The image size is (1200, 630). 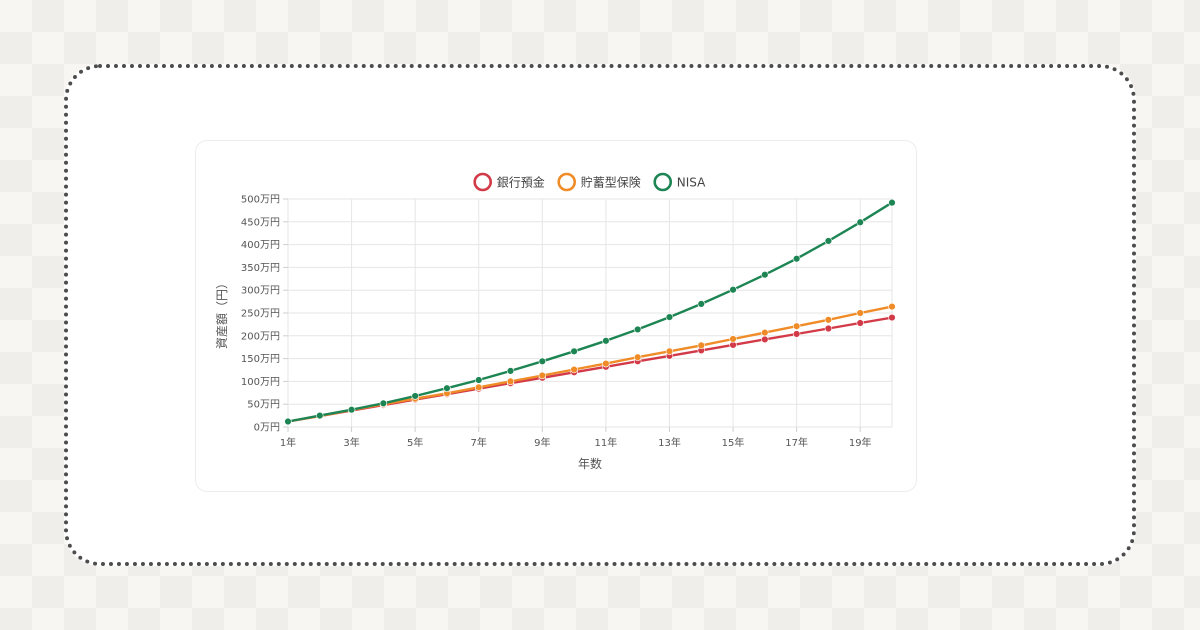 I want to click on x-axis-label: 年数, so click(x=590, y=463).